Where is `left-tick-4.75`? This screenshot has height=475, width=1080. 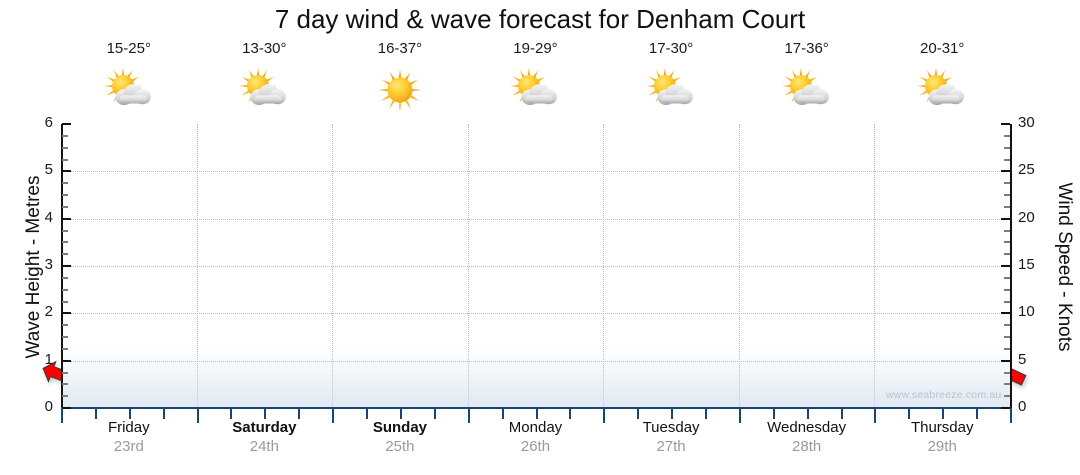 left-tick-4.75 is located at coordinates (65, 183).